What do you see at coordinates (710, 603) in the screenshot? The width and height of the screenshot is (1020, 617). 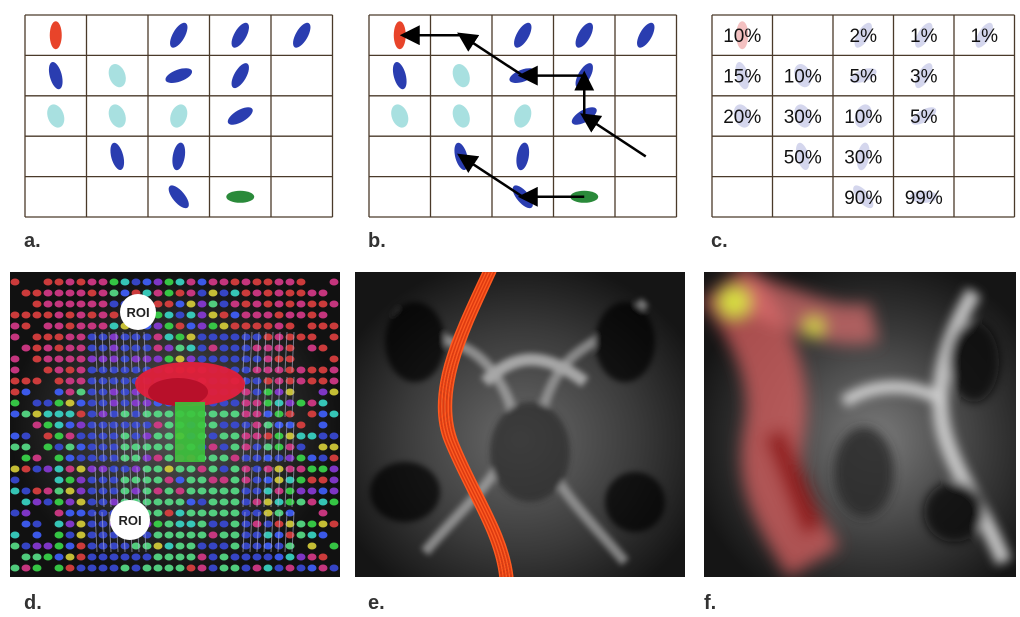 I see `panel-label-f: f.` at bounding box center [710, 603].